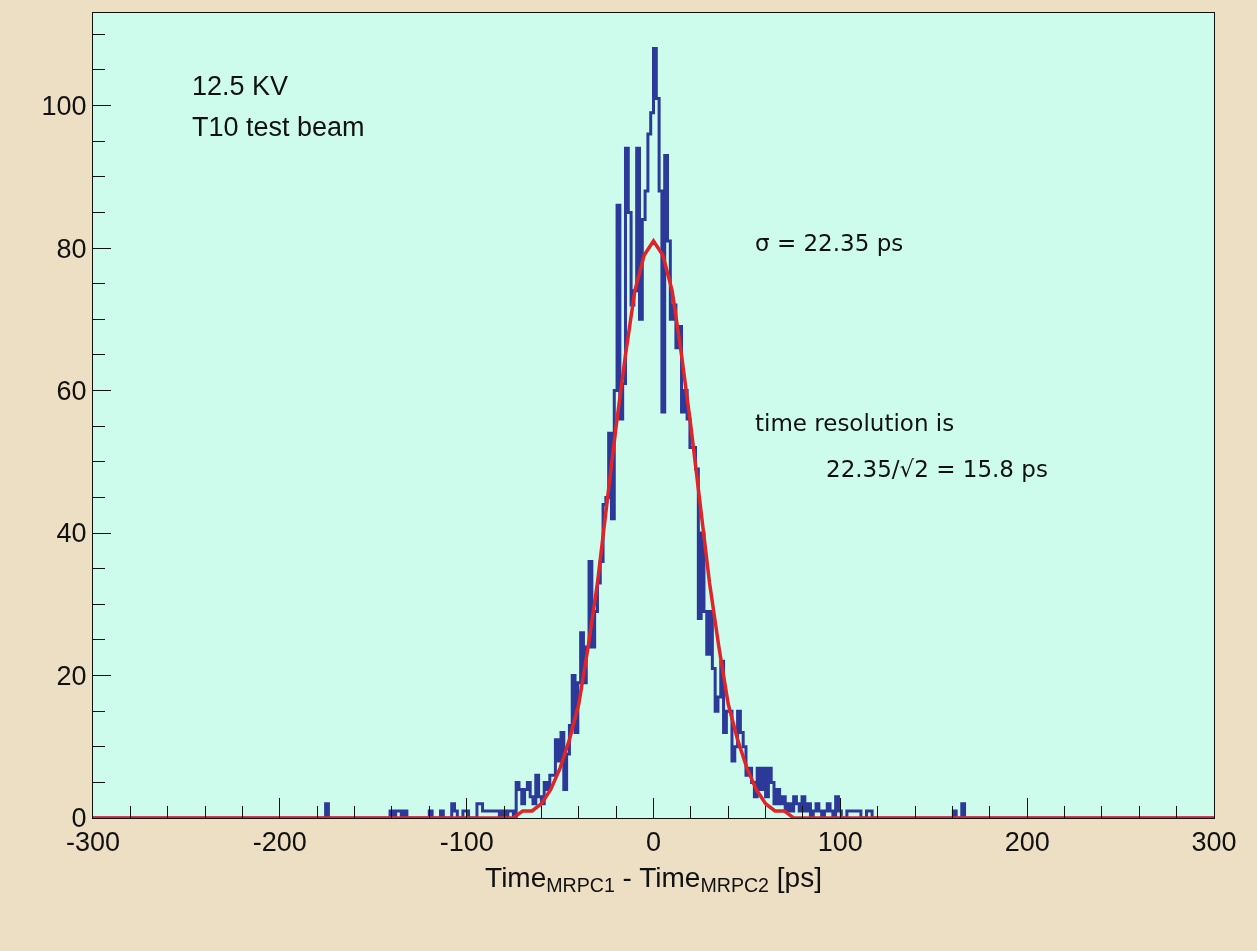 Image resolution: width=1257 pixels, height=951 pixels. I want to click on x-tick-label: 100, so click(840, 842).